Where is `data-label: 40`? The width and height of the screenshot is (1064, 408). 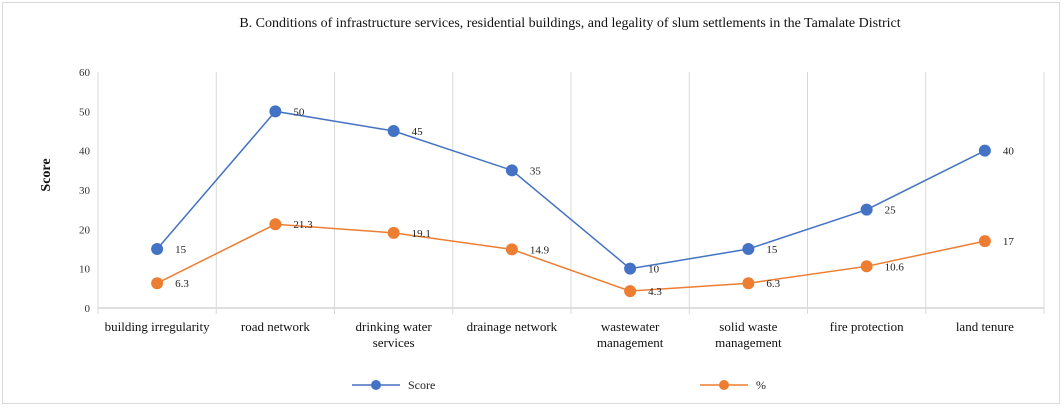 data-label: 40 is located at coordinates (1009, 152).